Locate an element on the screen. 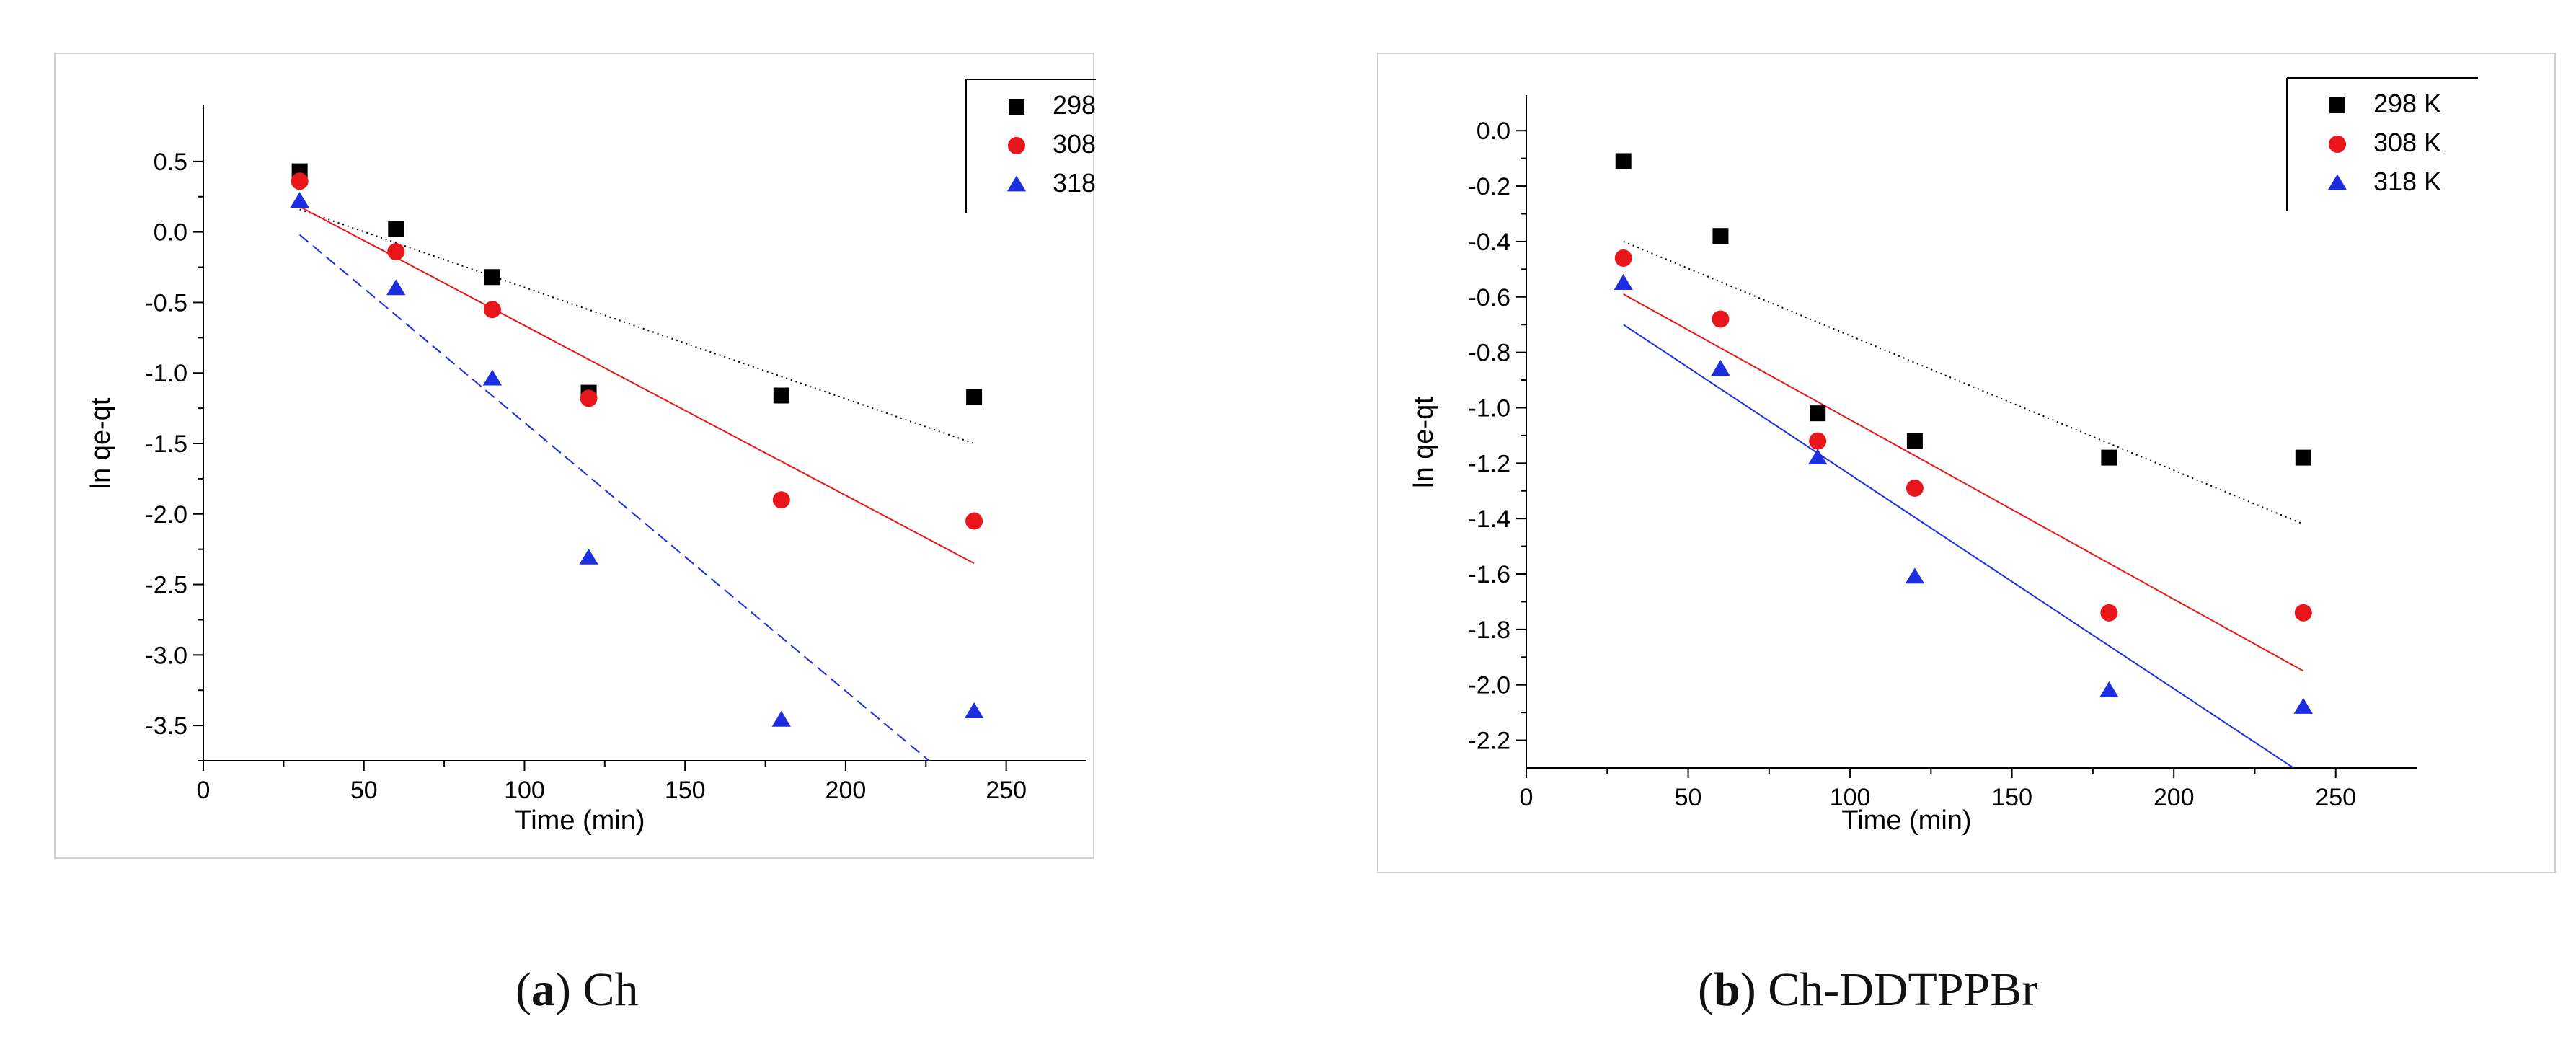 This screenshot has height=1060, width=2576. caption-b-letter: b is located at coordinates (1726, 990).